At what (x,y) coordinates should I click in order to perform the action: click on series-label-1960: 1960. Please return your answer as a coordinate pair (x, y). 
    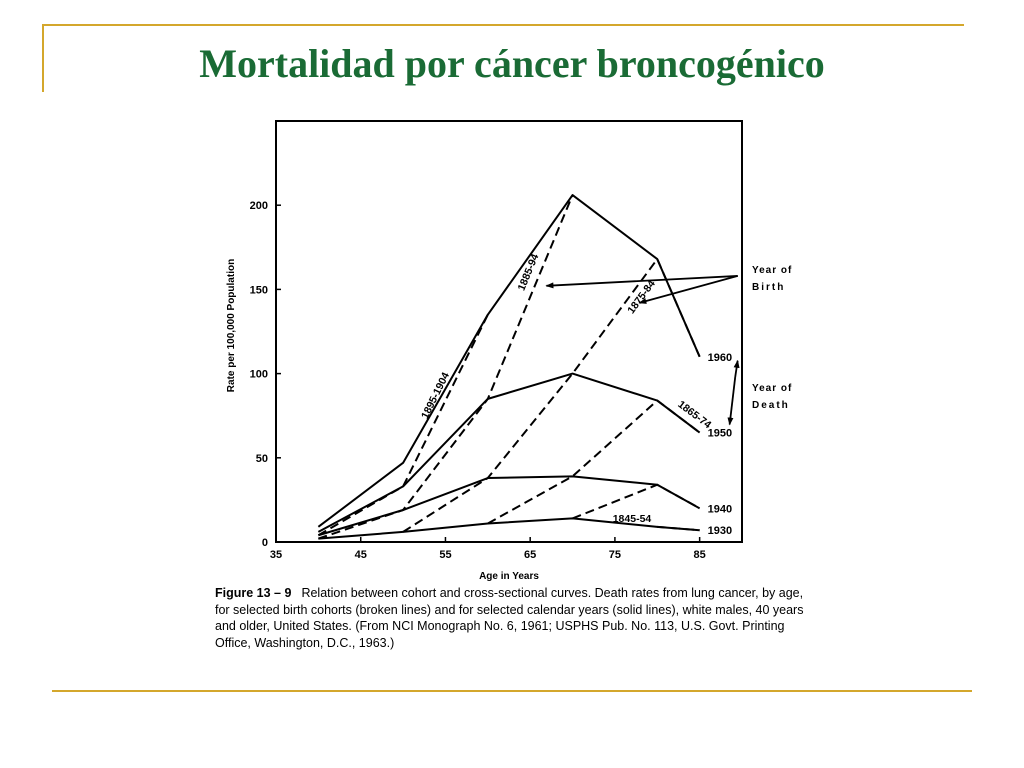
    Looking at the image, I should click on (720, 358).